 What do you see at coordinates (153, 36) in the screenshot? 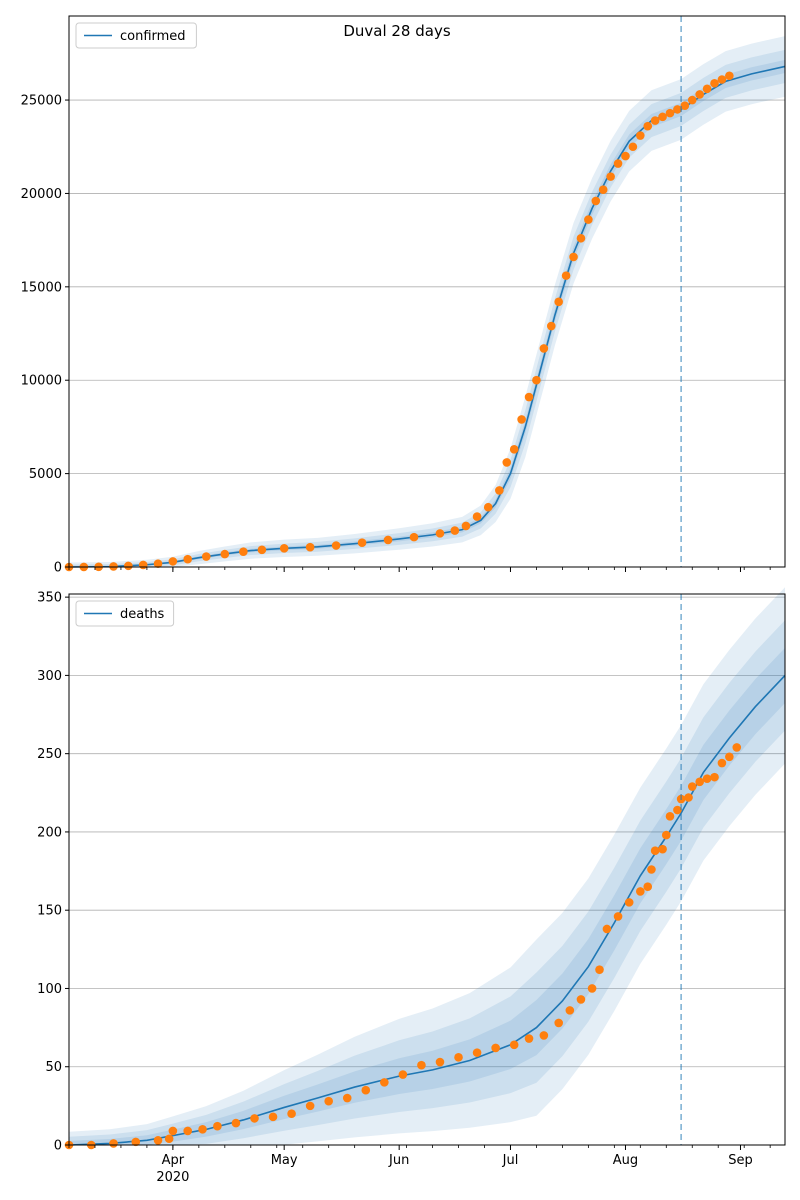
I see `legend-label: confirmed` at bounding box center [153, 36].